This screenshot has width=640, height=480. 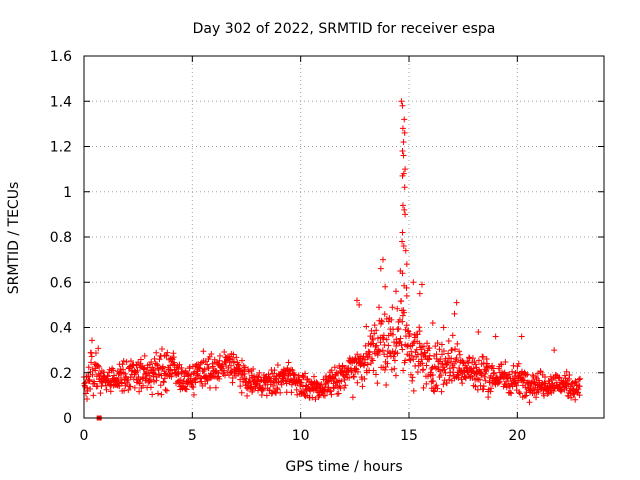 I want to click on y-tick-label: 1.2, so click(x=61, y=148).